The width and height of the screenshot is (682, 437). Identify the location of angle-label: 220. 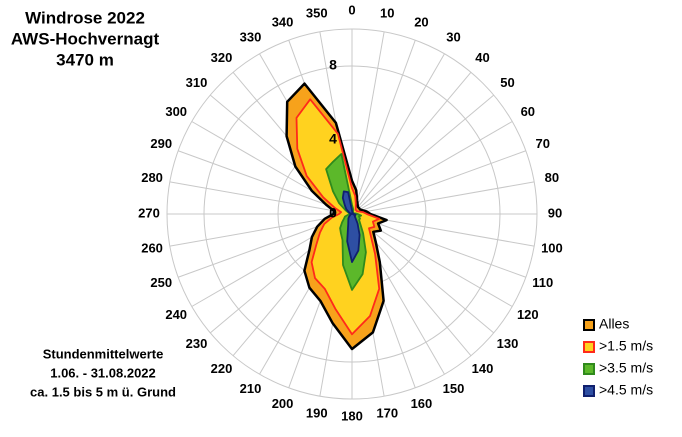
(222, 368).